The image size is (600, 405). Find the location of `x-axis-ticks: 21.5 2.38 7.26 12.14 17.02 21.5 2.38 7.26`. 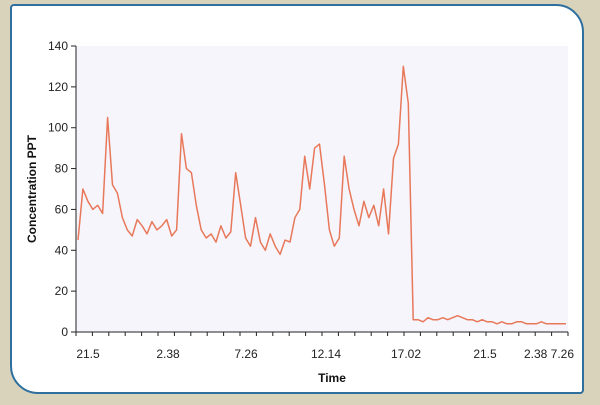

x-axis-ticks: 21.5 2.38 7.26 12.14 17.02 21.5 2.38 7.26 is located at coordinates (324, 346).